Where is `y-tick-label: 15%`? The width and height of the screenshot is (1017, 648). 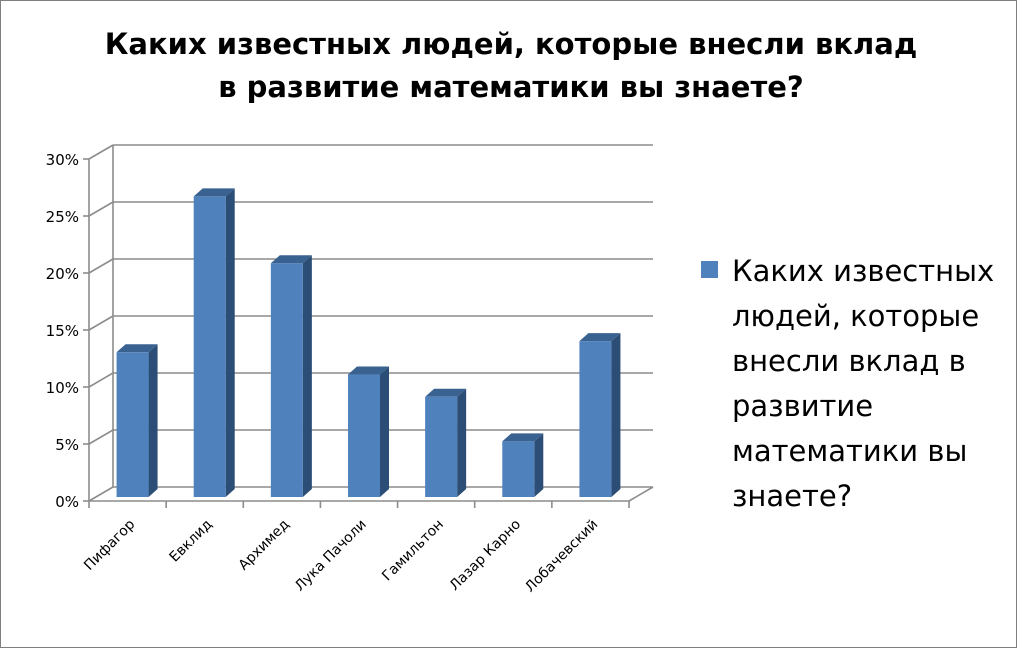
y-tick-label: 15% is located at coordinates (62, 331).